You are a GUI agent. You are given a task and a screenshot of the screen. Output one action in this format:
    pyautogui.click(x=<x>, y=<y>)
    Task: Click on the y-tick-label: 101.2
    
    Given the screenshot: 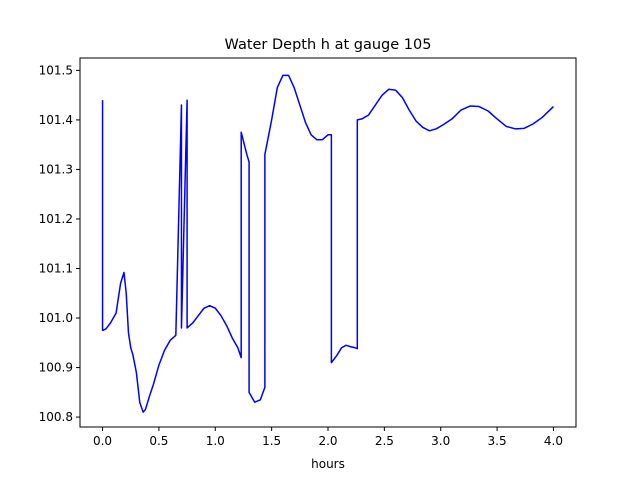 What is the action you would take?
    pyautogui.click(x=56, y=219)
    